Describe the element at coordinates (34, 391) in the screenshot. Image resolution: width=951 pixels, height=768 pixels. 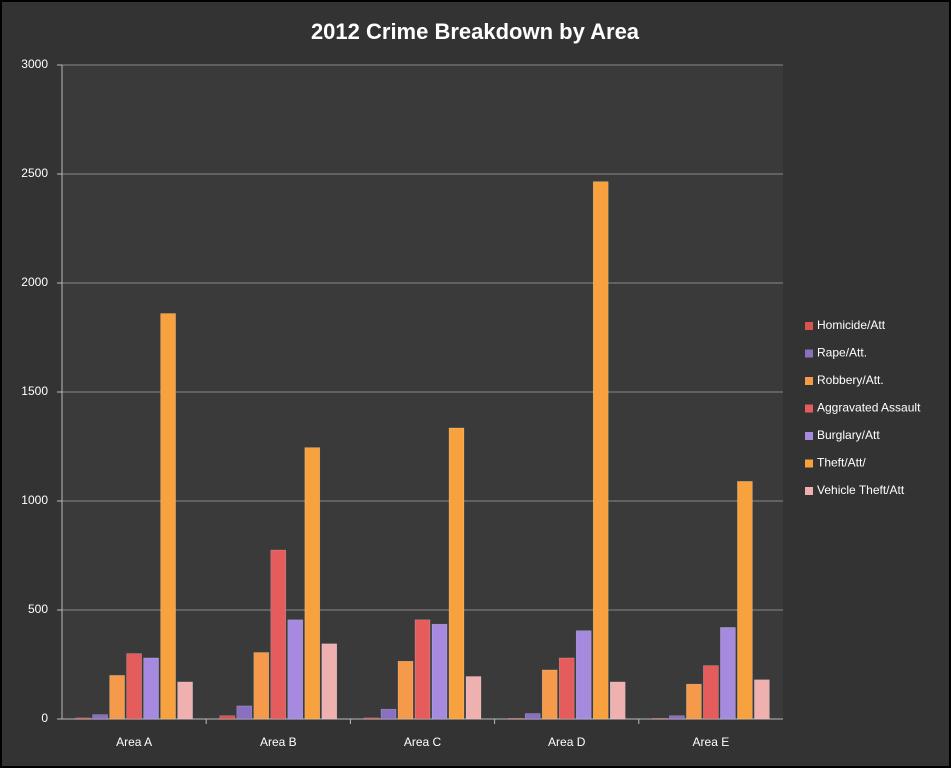
I see `y-tick-label: 1500` at that location.